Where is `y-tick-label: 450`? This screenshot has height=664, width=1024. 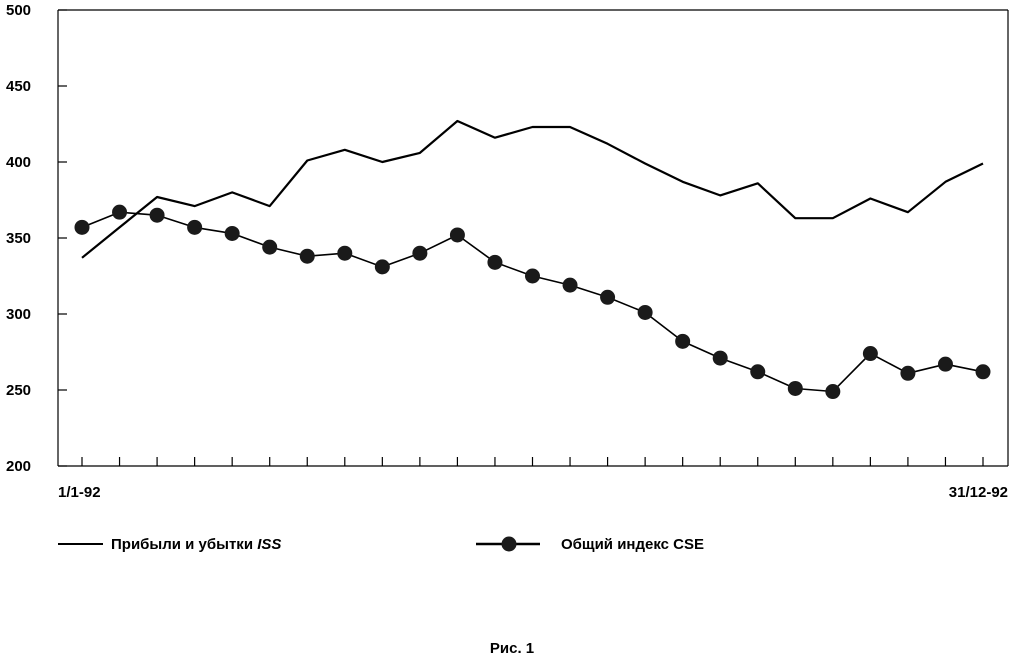
y-tick-label: 450 is located at coordinates (18, 86).